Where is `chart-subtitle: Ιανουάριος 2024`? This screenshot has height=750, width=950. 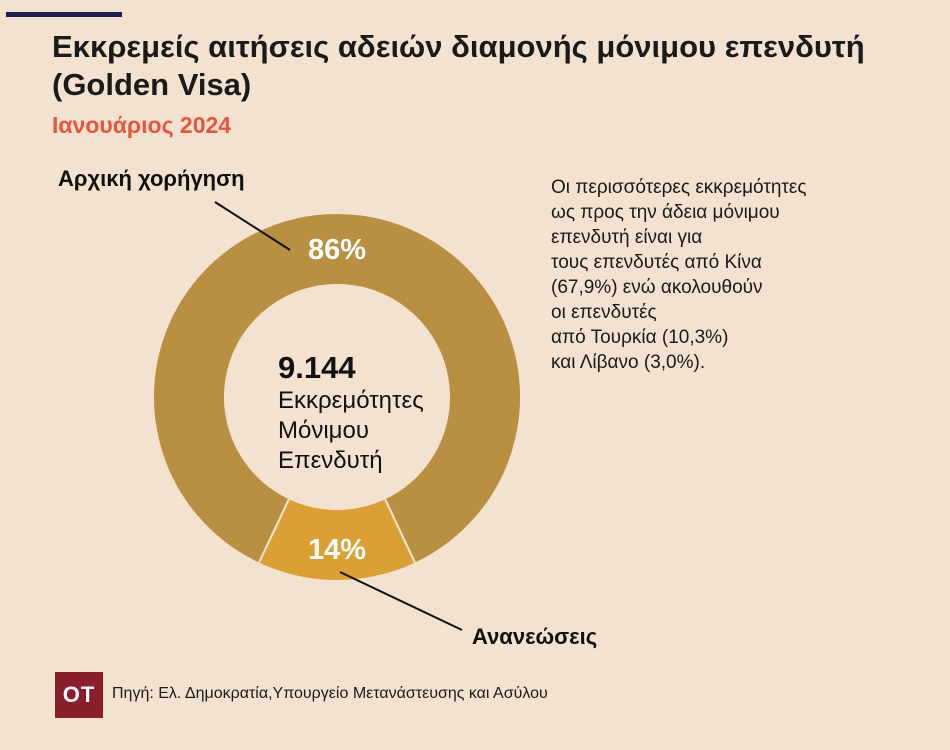
chart-subtitle: Ιανουάριος 2024 is located at coordinates (142, 125).